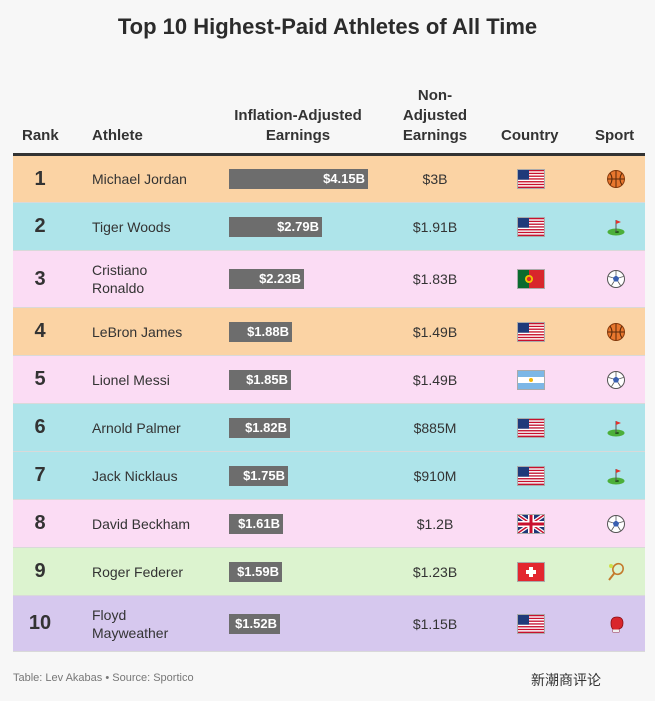  Describe the element at coordinates (530, 135) in the screenshot. I see `header-country: Country` at that location.